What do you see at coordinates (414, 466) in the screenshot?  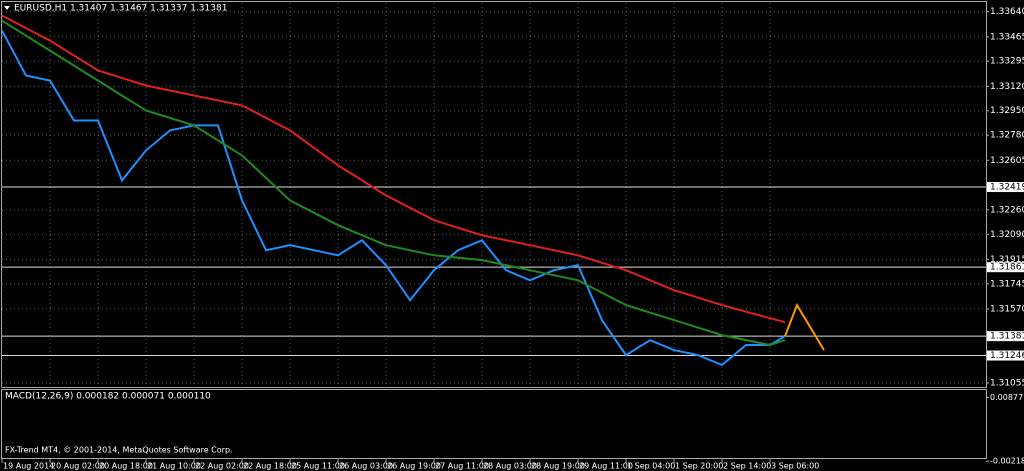 I see `x-tick-label: 26 Aug 19:00` at bounding box center [414, 466].